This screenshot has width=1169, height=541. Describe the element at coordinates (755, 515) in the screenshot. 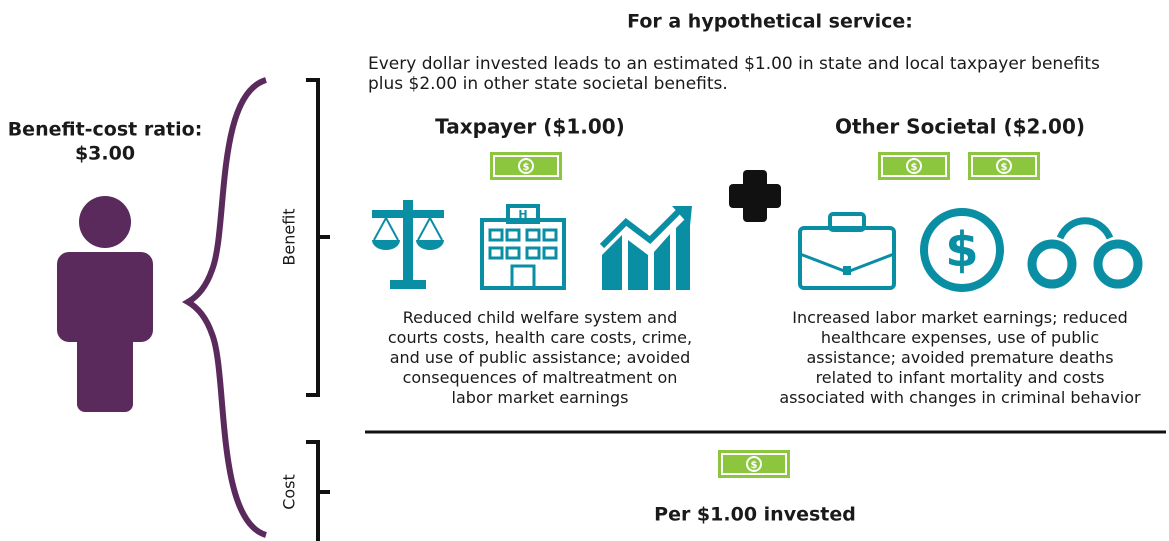

I see `cost-caption: Per $1.00 invested` at that location.